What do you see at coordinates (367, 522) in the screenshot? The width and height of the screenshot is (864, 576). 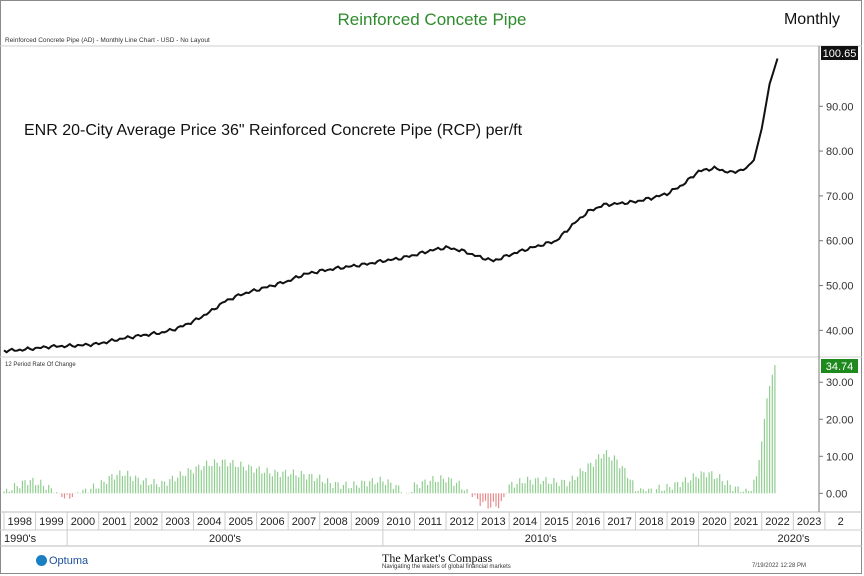 I see `x-tick-label: 2009` at bounding box center [367, 522].